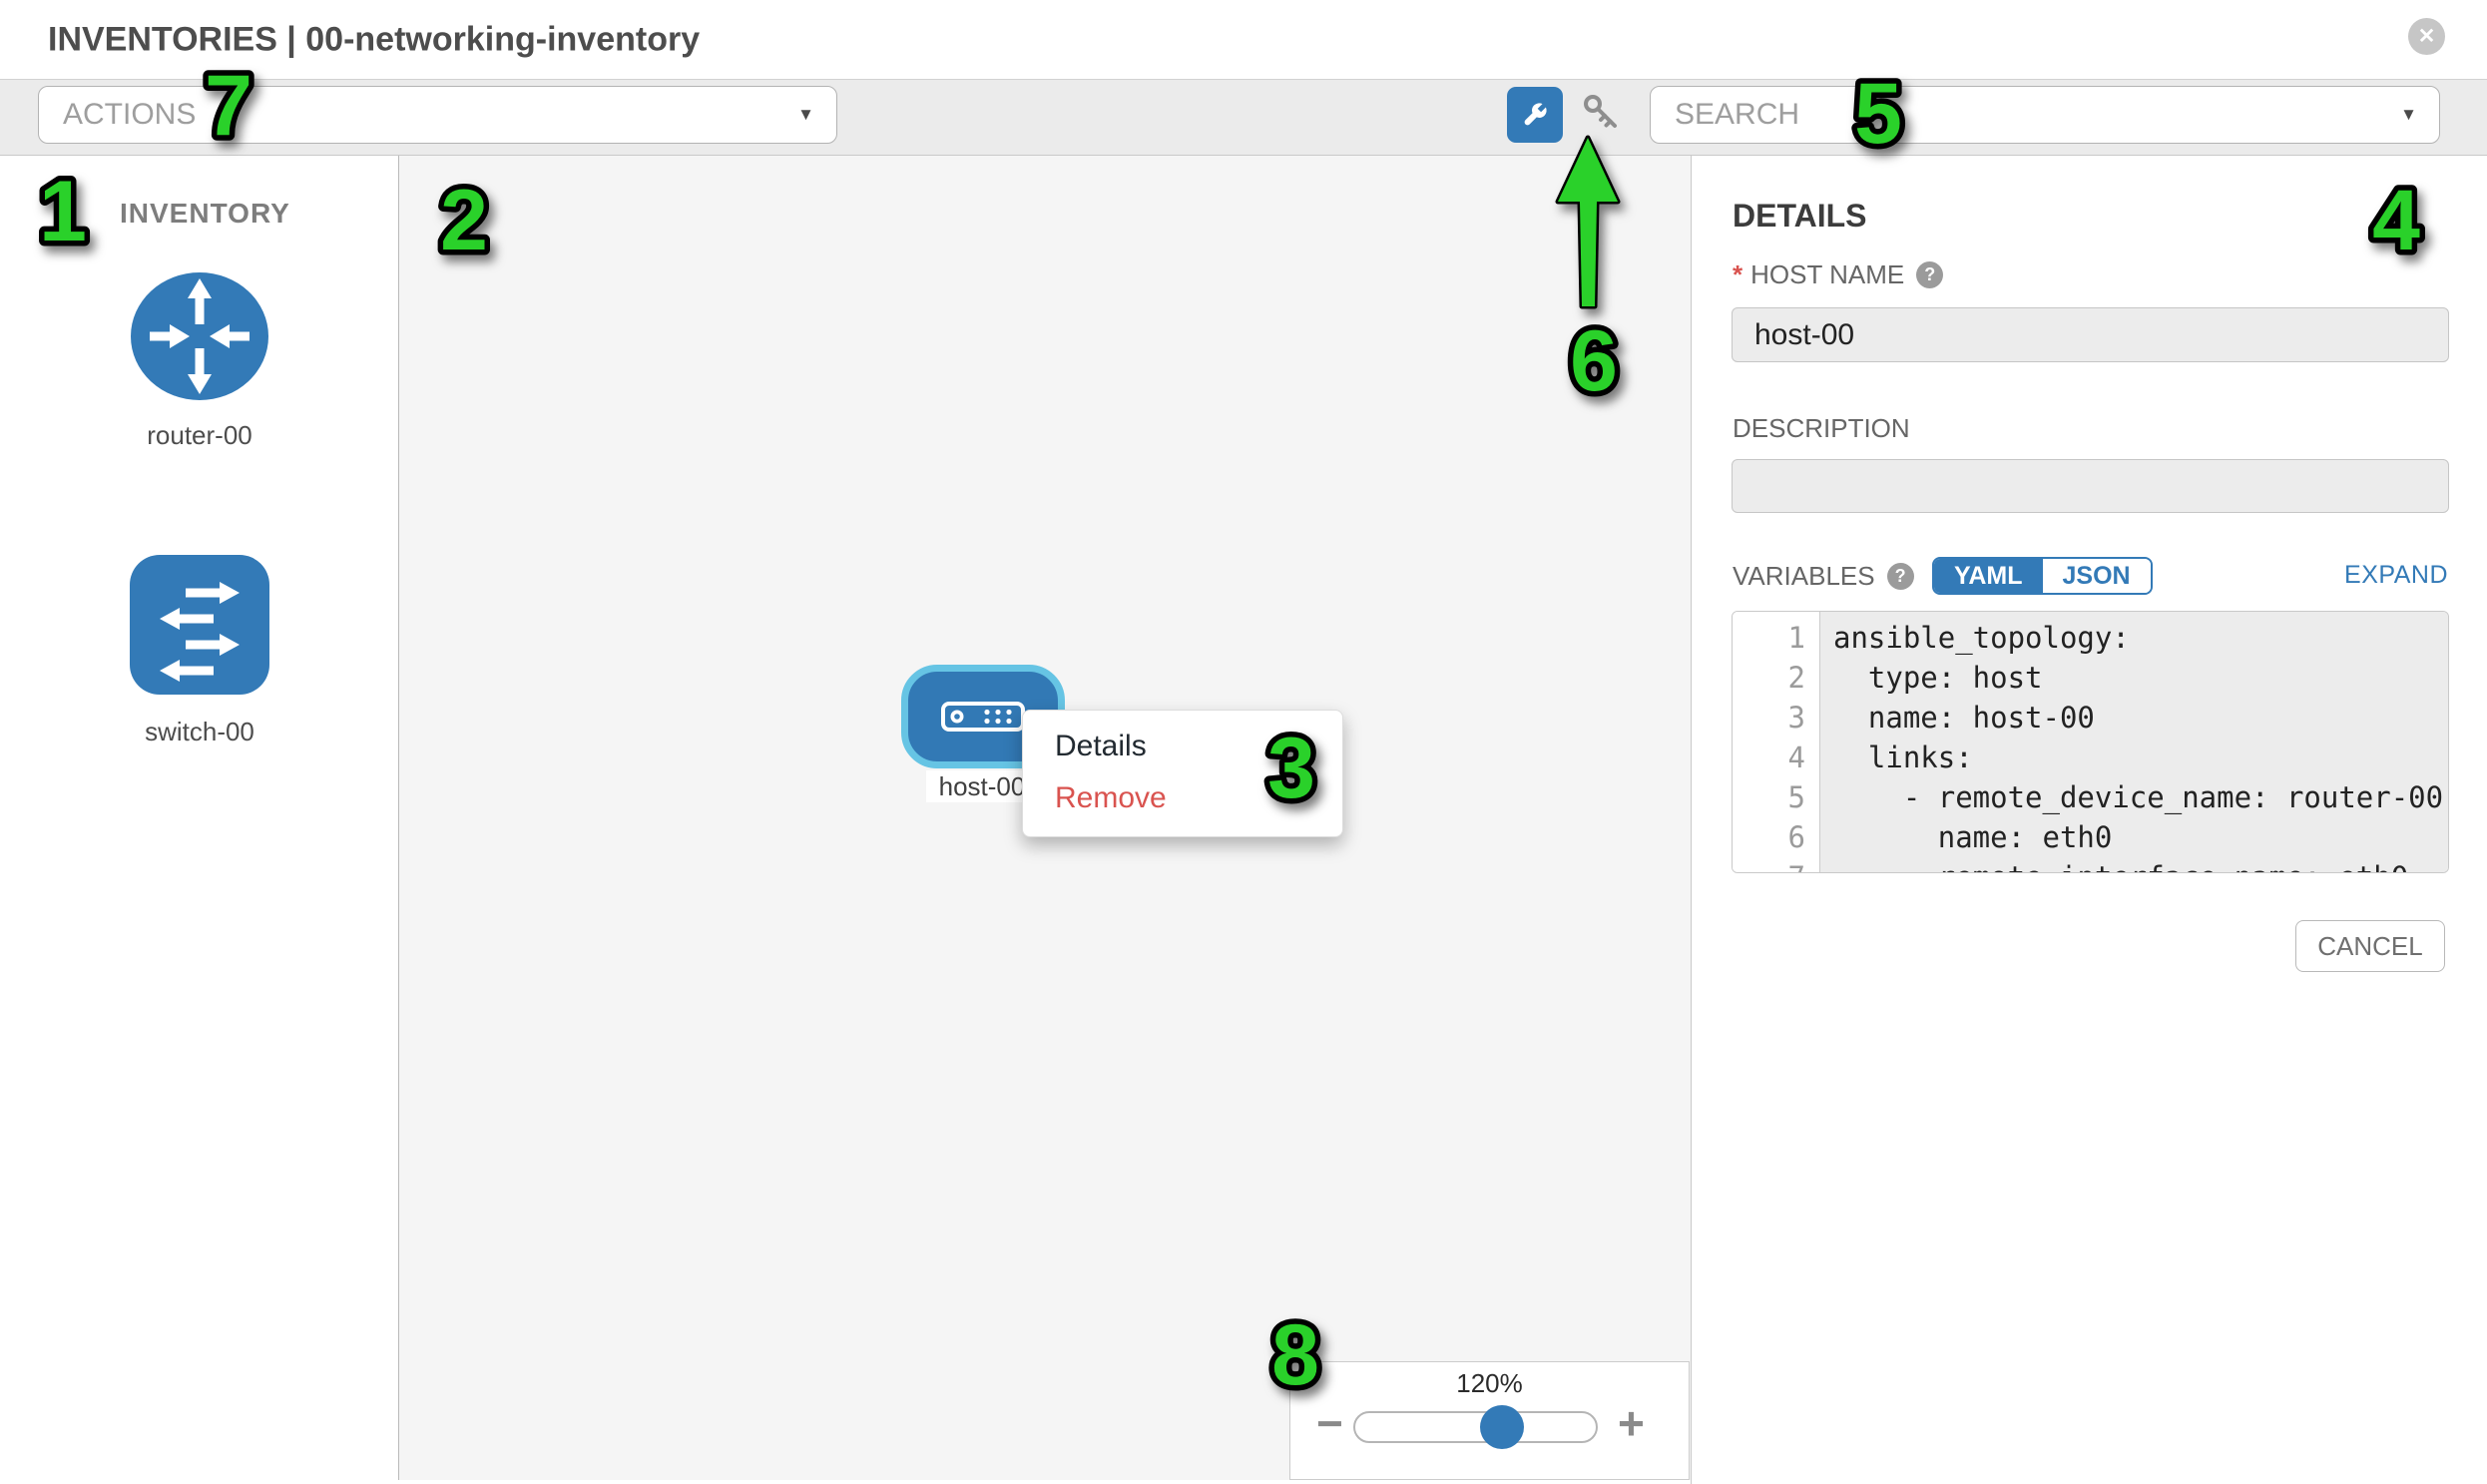 This screenshot has height=1484, width=2487. I want to click on palette-item-label: router-00, so click(199, 435).